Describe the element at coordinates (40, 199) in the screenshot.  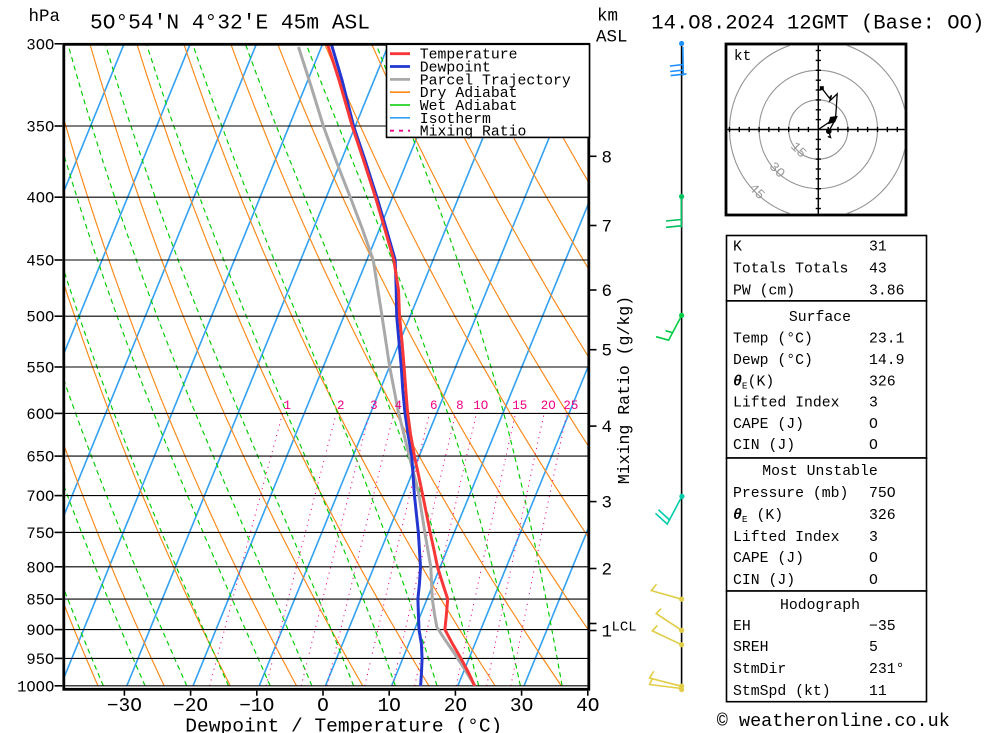
I see `svg-text: 4OO` at that location.